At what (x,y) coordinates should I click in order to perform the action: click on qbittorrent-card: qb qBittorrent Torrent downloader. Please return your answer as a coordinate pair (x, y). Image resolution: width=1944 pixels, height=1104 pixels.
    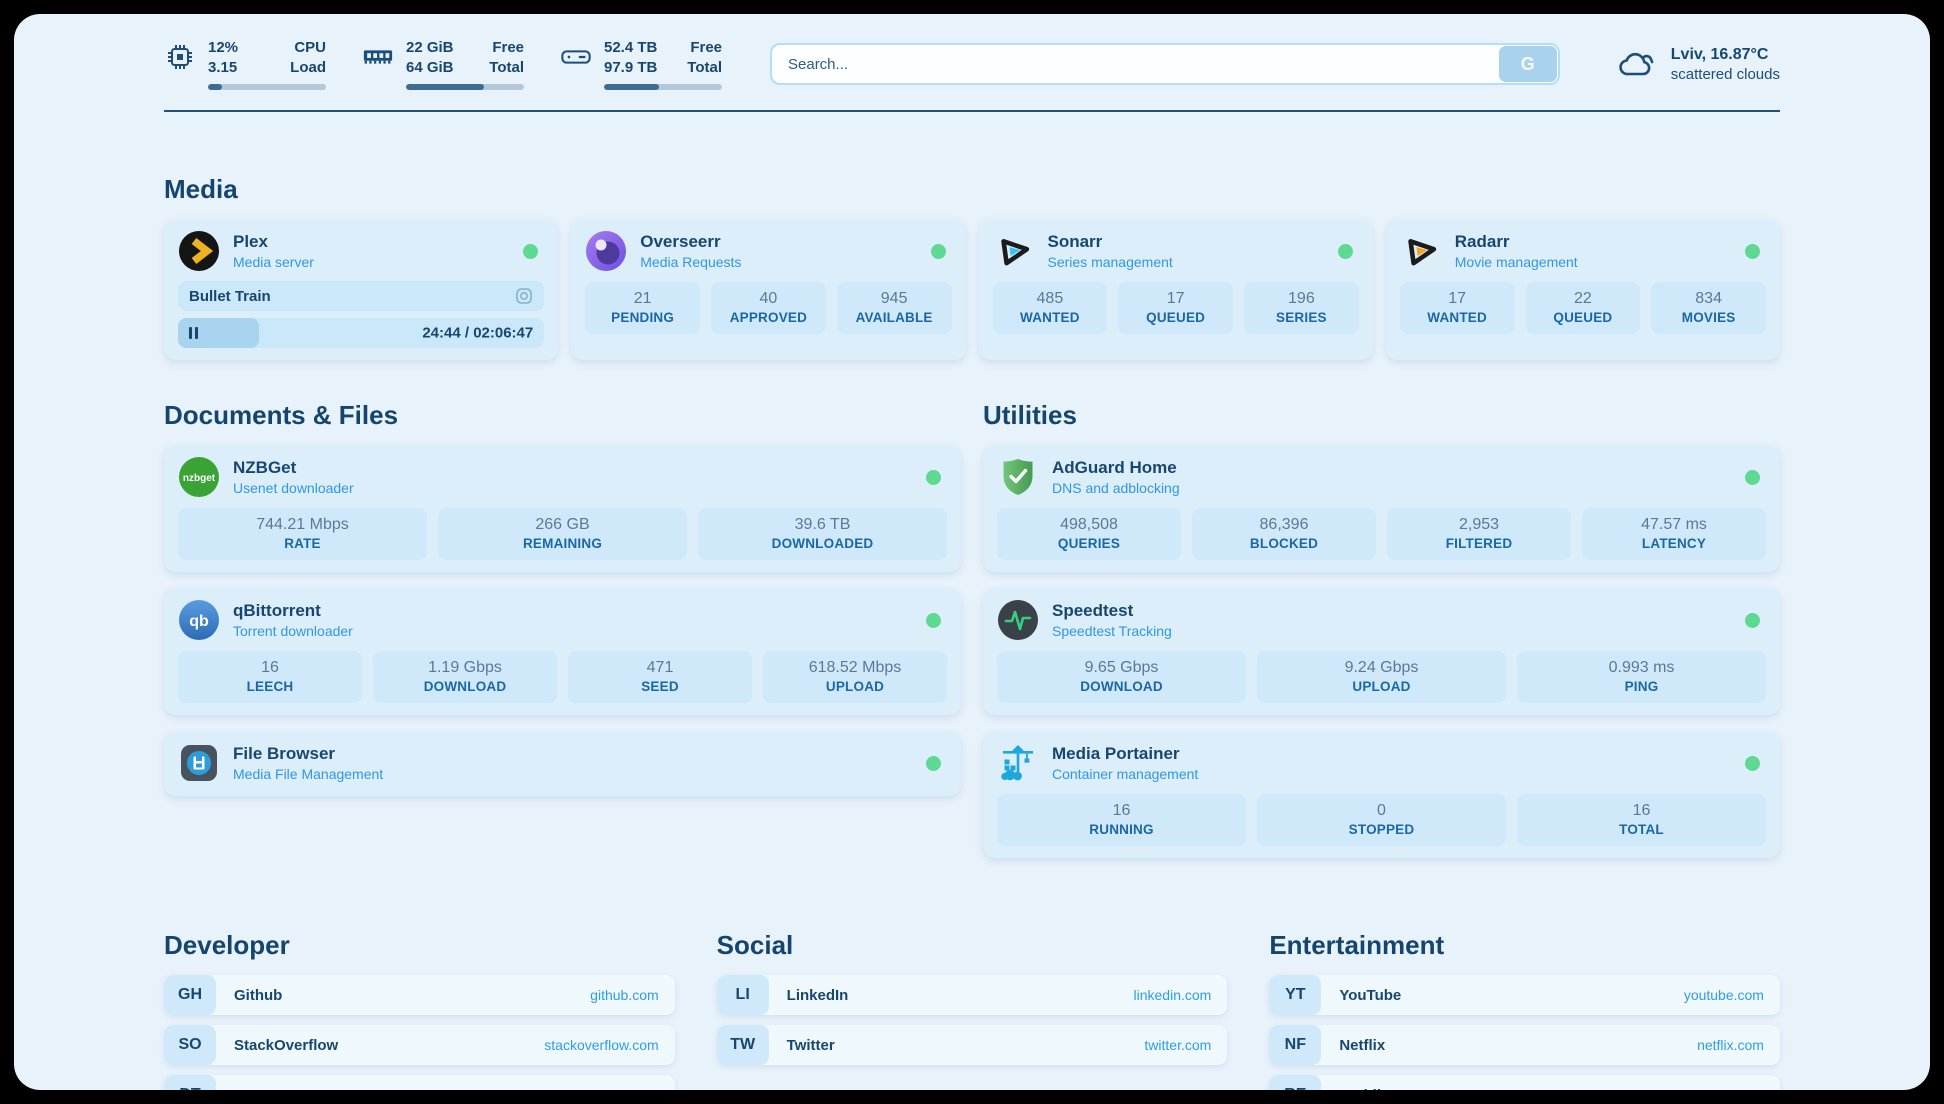
    Looking at the image, I should click on (562, 651).